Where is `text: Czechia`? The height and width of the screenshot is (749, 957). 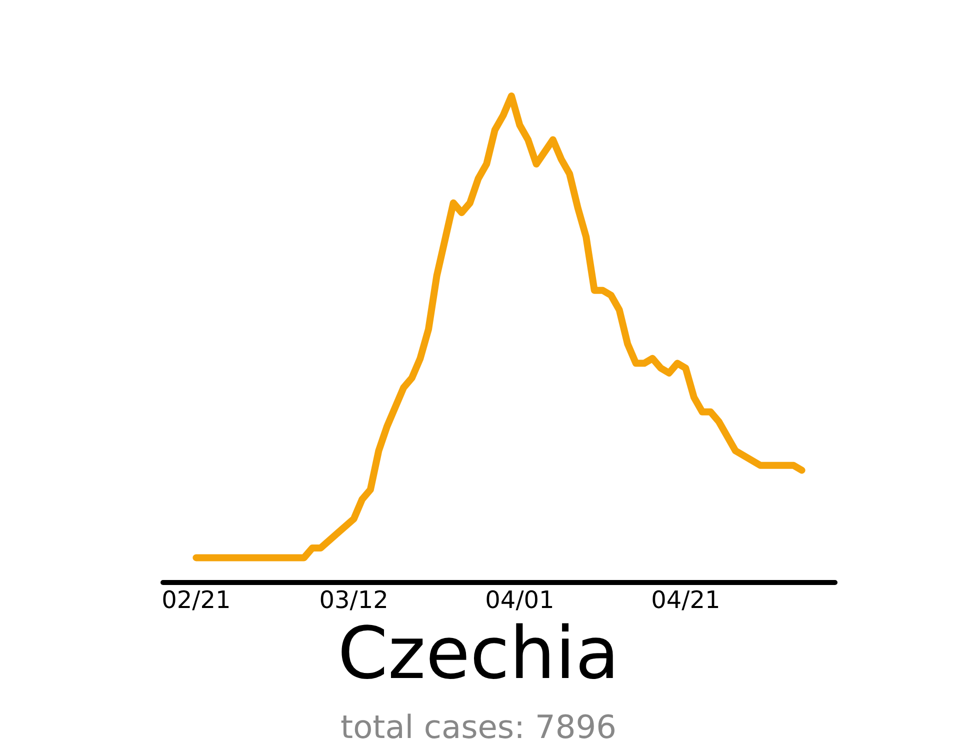 text: Czechia is located at coordinates (479, 653).